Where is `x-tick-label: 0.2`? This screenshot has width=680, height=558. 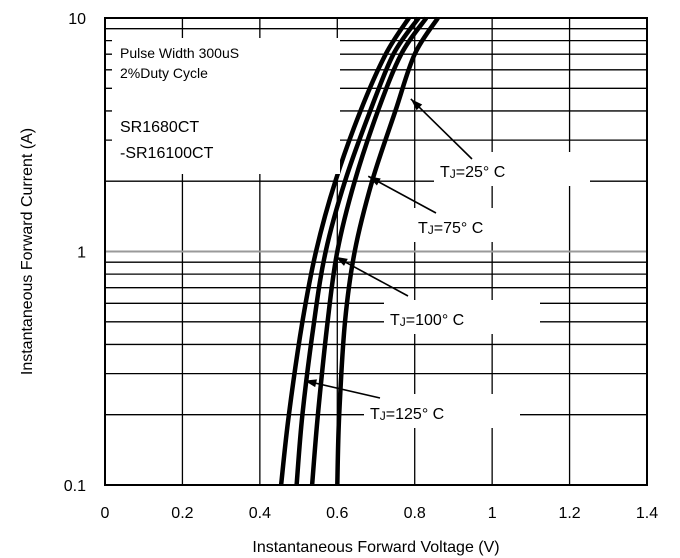 x-tick-label: 0.2 is located at coordinates (182, 513).